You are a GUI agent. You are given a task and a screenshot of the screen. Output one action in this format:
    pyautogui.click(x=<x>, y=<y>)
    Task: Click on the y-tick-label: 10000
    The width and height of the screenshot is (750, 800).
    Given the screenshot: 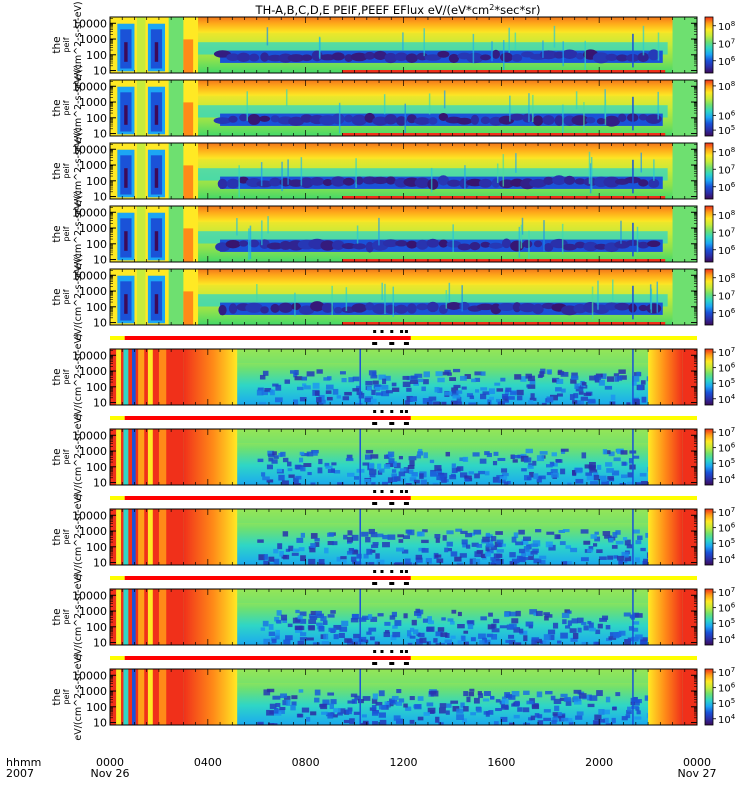 What is the action you would take?
    pyautogui.click(x=89, y=212)
    